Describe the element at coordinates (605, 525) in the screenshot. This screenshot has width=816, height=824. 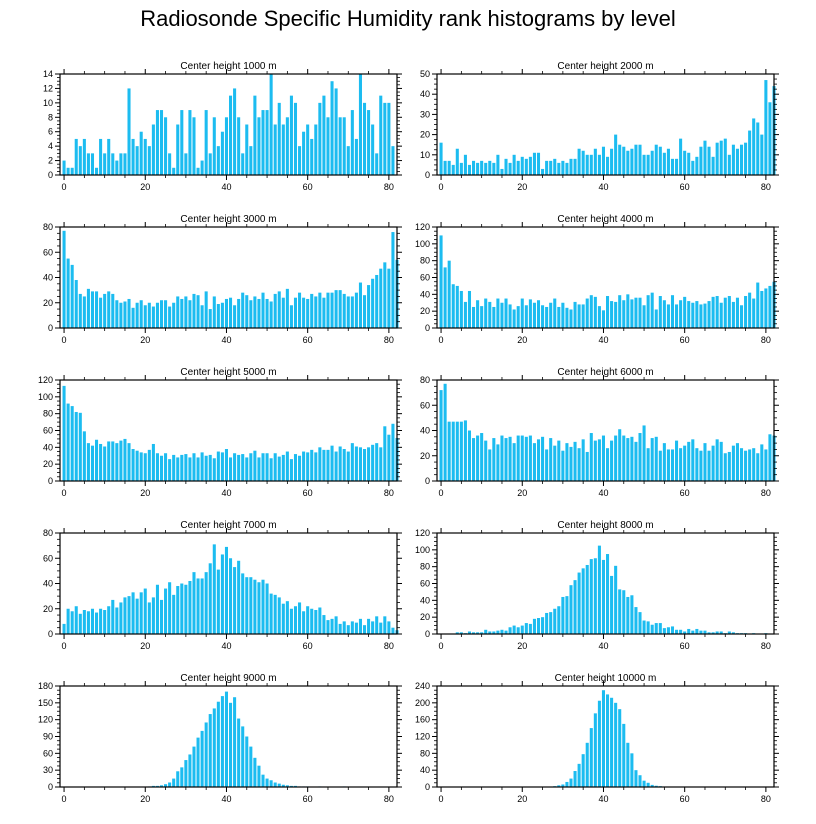
I see `panel-title: Center height 8000 m` at that location.